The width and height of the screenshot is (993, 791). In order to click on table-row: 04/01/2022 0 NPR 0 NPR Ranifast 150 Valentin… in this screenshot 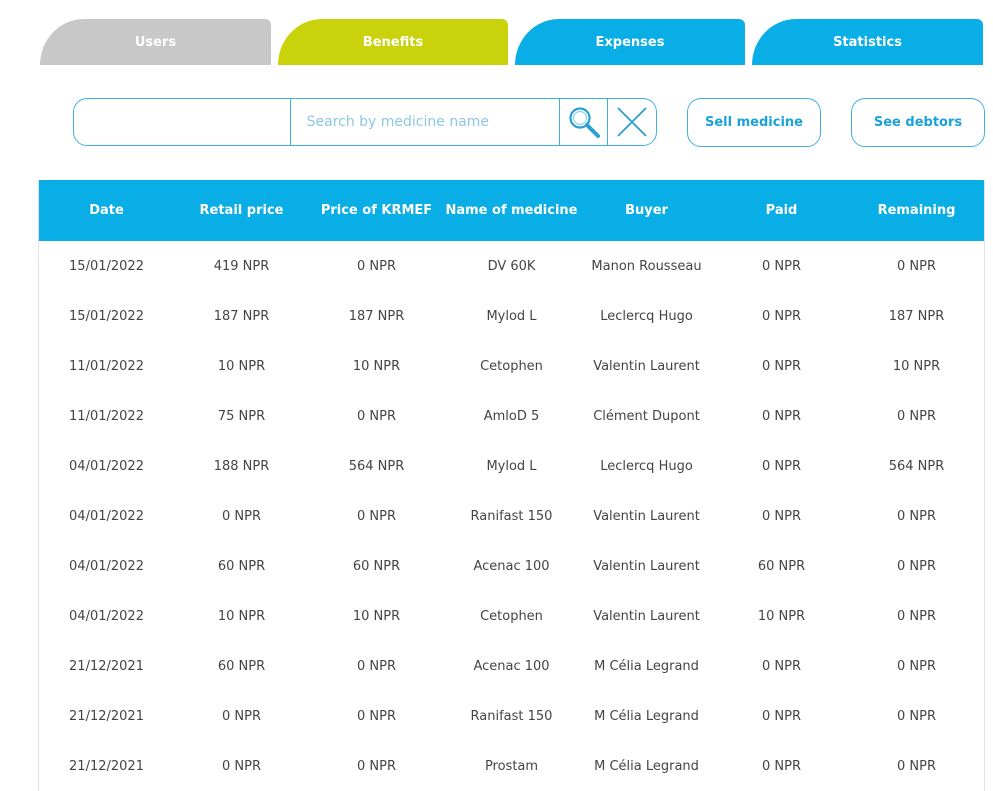, I will do `click(511, 516)`.